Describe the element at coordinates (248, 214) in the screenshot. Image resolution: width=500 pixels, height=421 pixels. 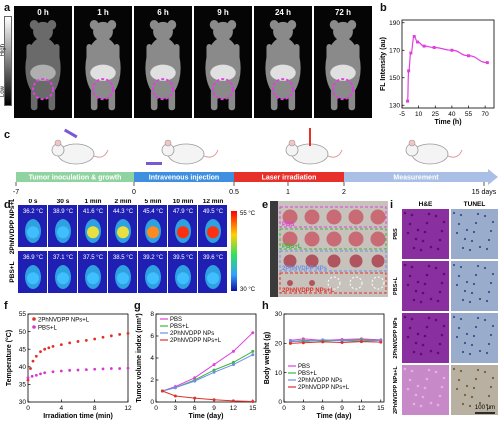
I see `thermal-scale-max: 55 °C` at that location.